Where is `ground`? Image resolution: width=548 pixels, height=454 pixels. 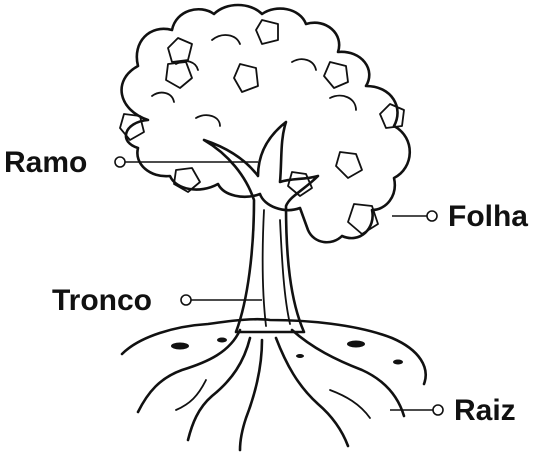 ground is located at coordinates (273, 351).